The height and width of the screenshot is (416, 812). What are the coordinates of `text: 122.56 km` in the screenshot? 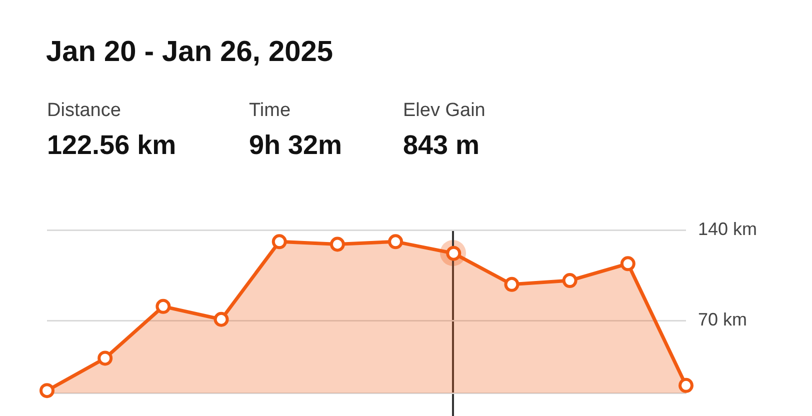 It's located at (111, 145).